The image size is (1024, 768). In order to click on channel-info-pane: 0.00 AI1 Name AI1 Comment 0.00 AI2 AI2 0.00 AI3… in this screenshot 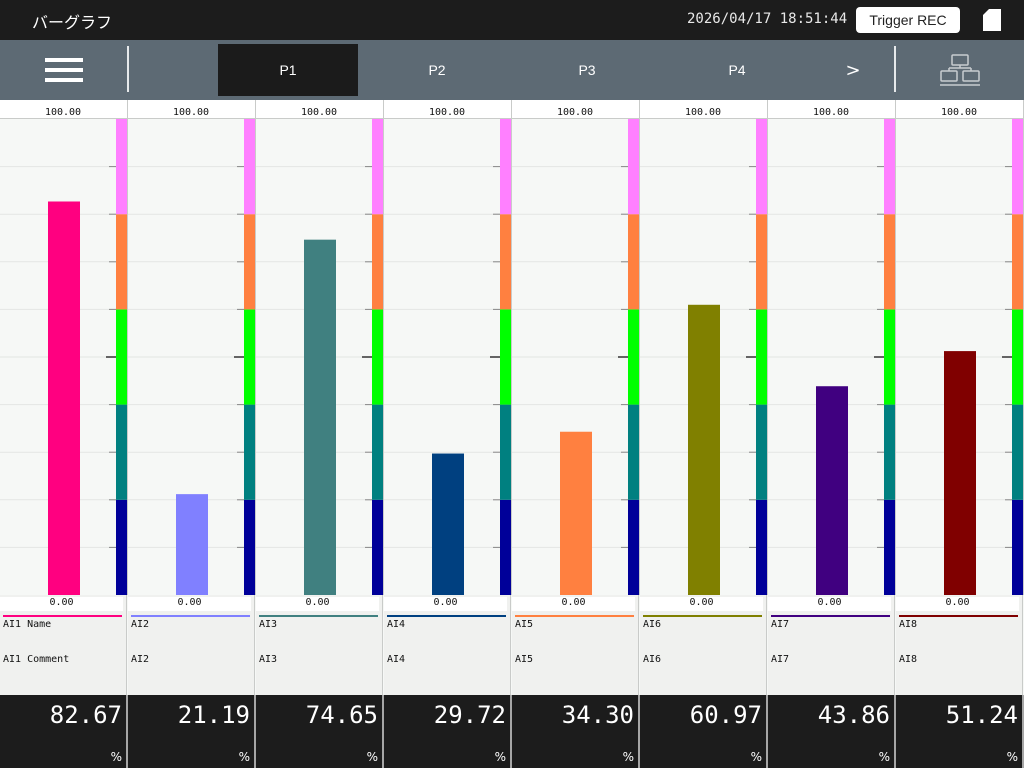, I will do `click(512, 645)`.